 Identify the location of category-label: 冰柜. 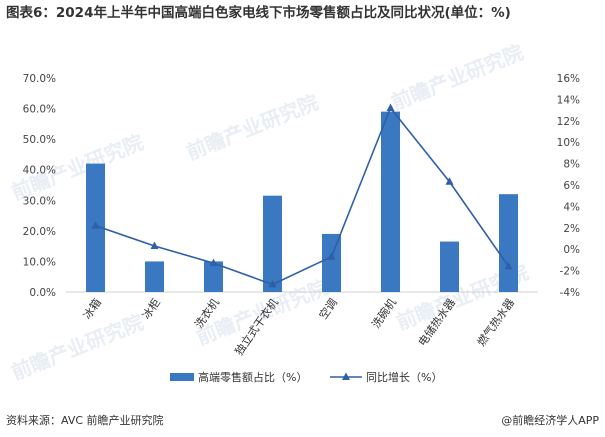
(151, 308).